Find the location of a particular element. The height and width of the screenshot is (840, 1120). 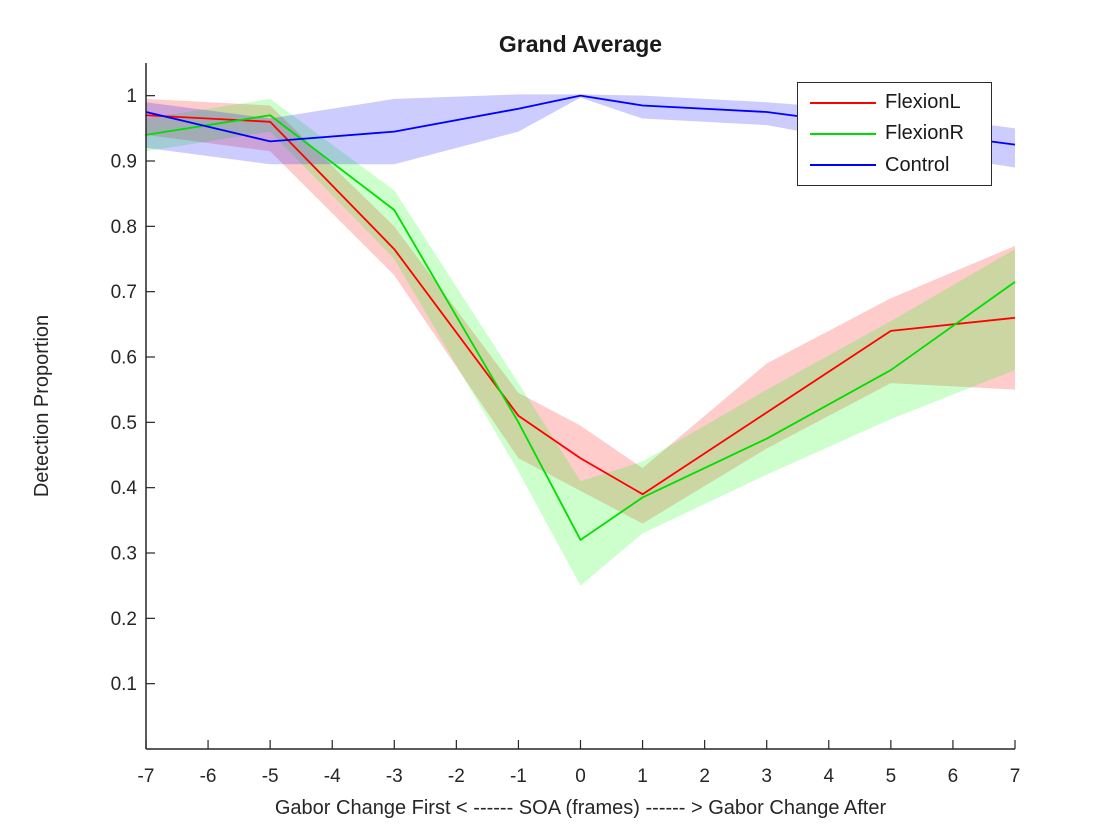

x-tick-label: -3 is located at coordinates (394, 776).